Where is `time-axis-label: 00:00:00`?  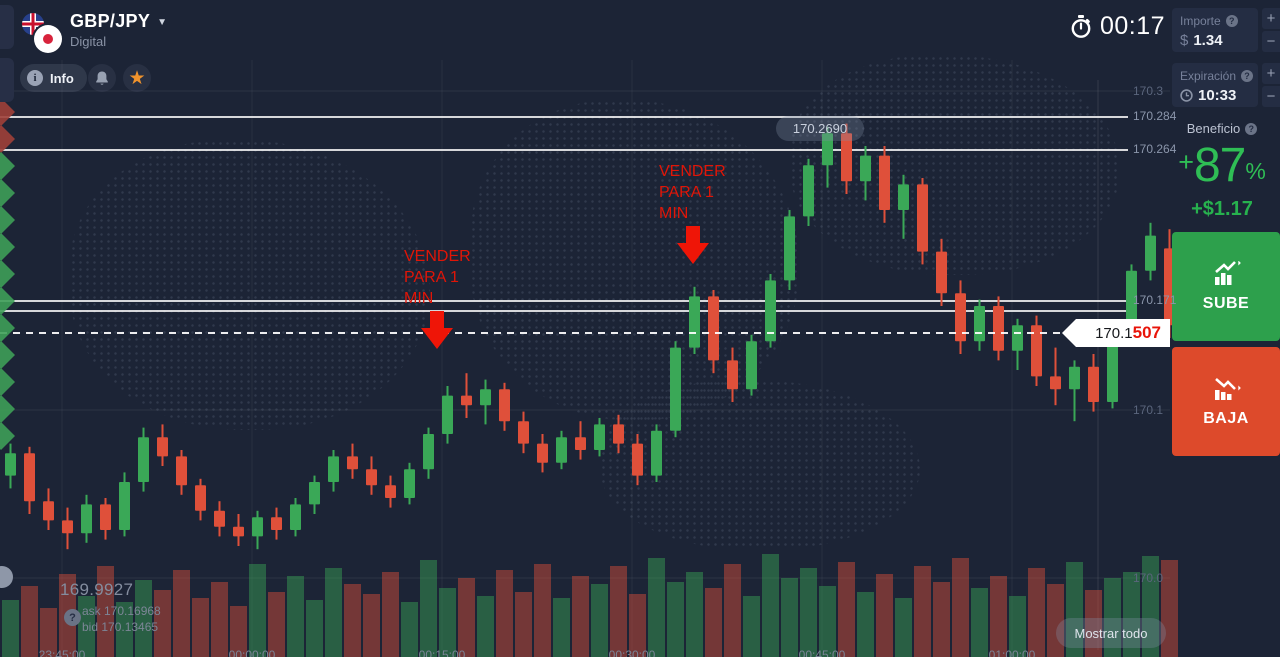
time-axis-label: 00:00:00 is located at coordinates (252, 652).